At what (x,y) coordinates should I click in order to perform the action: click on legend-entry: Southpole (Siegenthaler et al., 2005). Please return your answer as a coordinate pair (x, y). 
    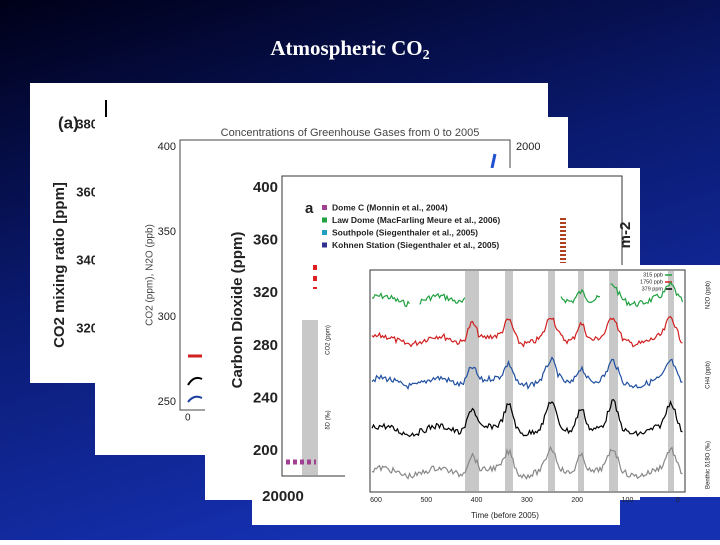
    Looking at the image, I should click on (405, 232).